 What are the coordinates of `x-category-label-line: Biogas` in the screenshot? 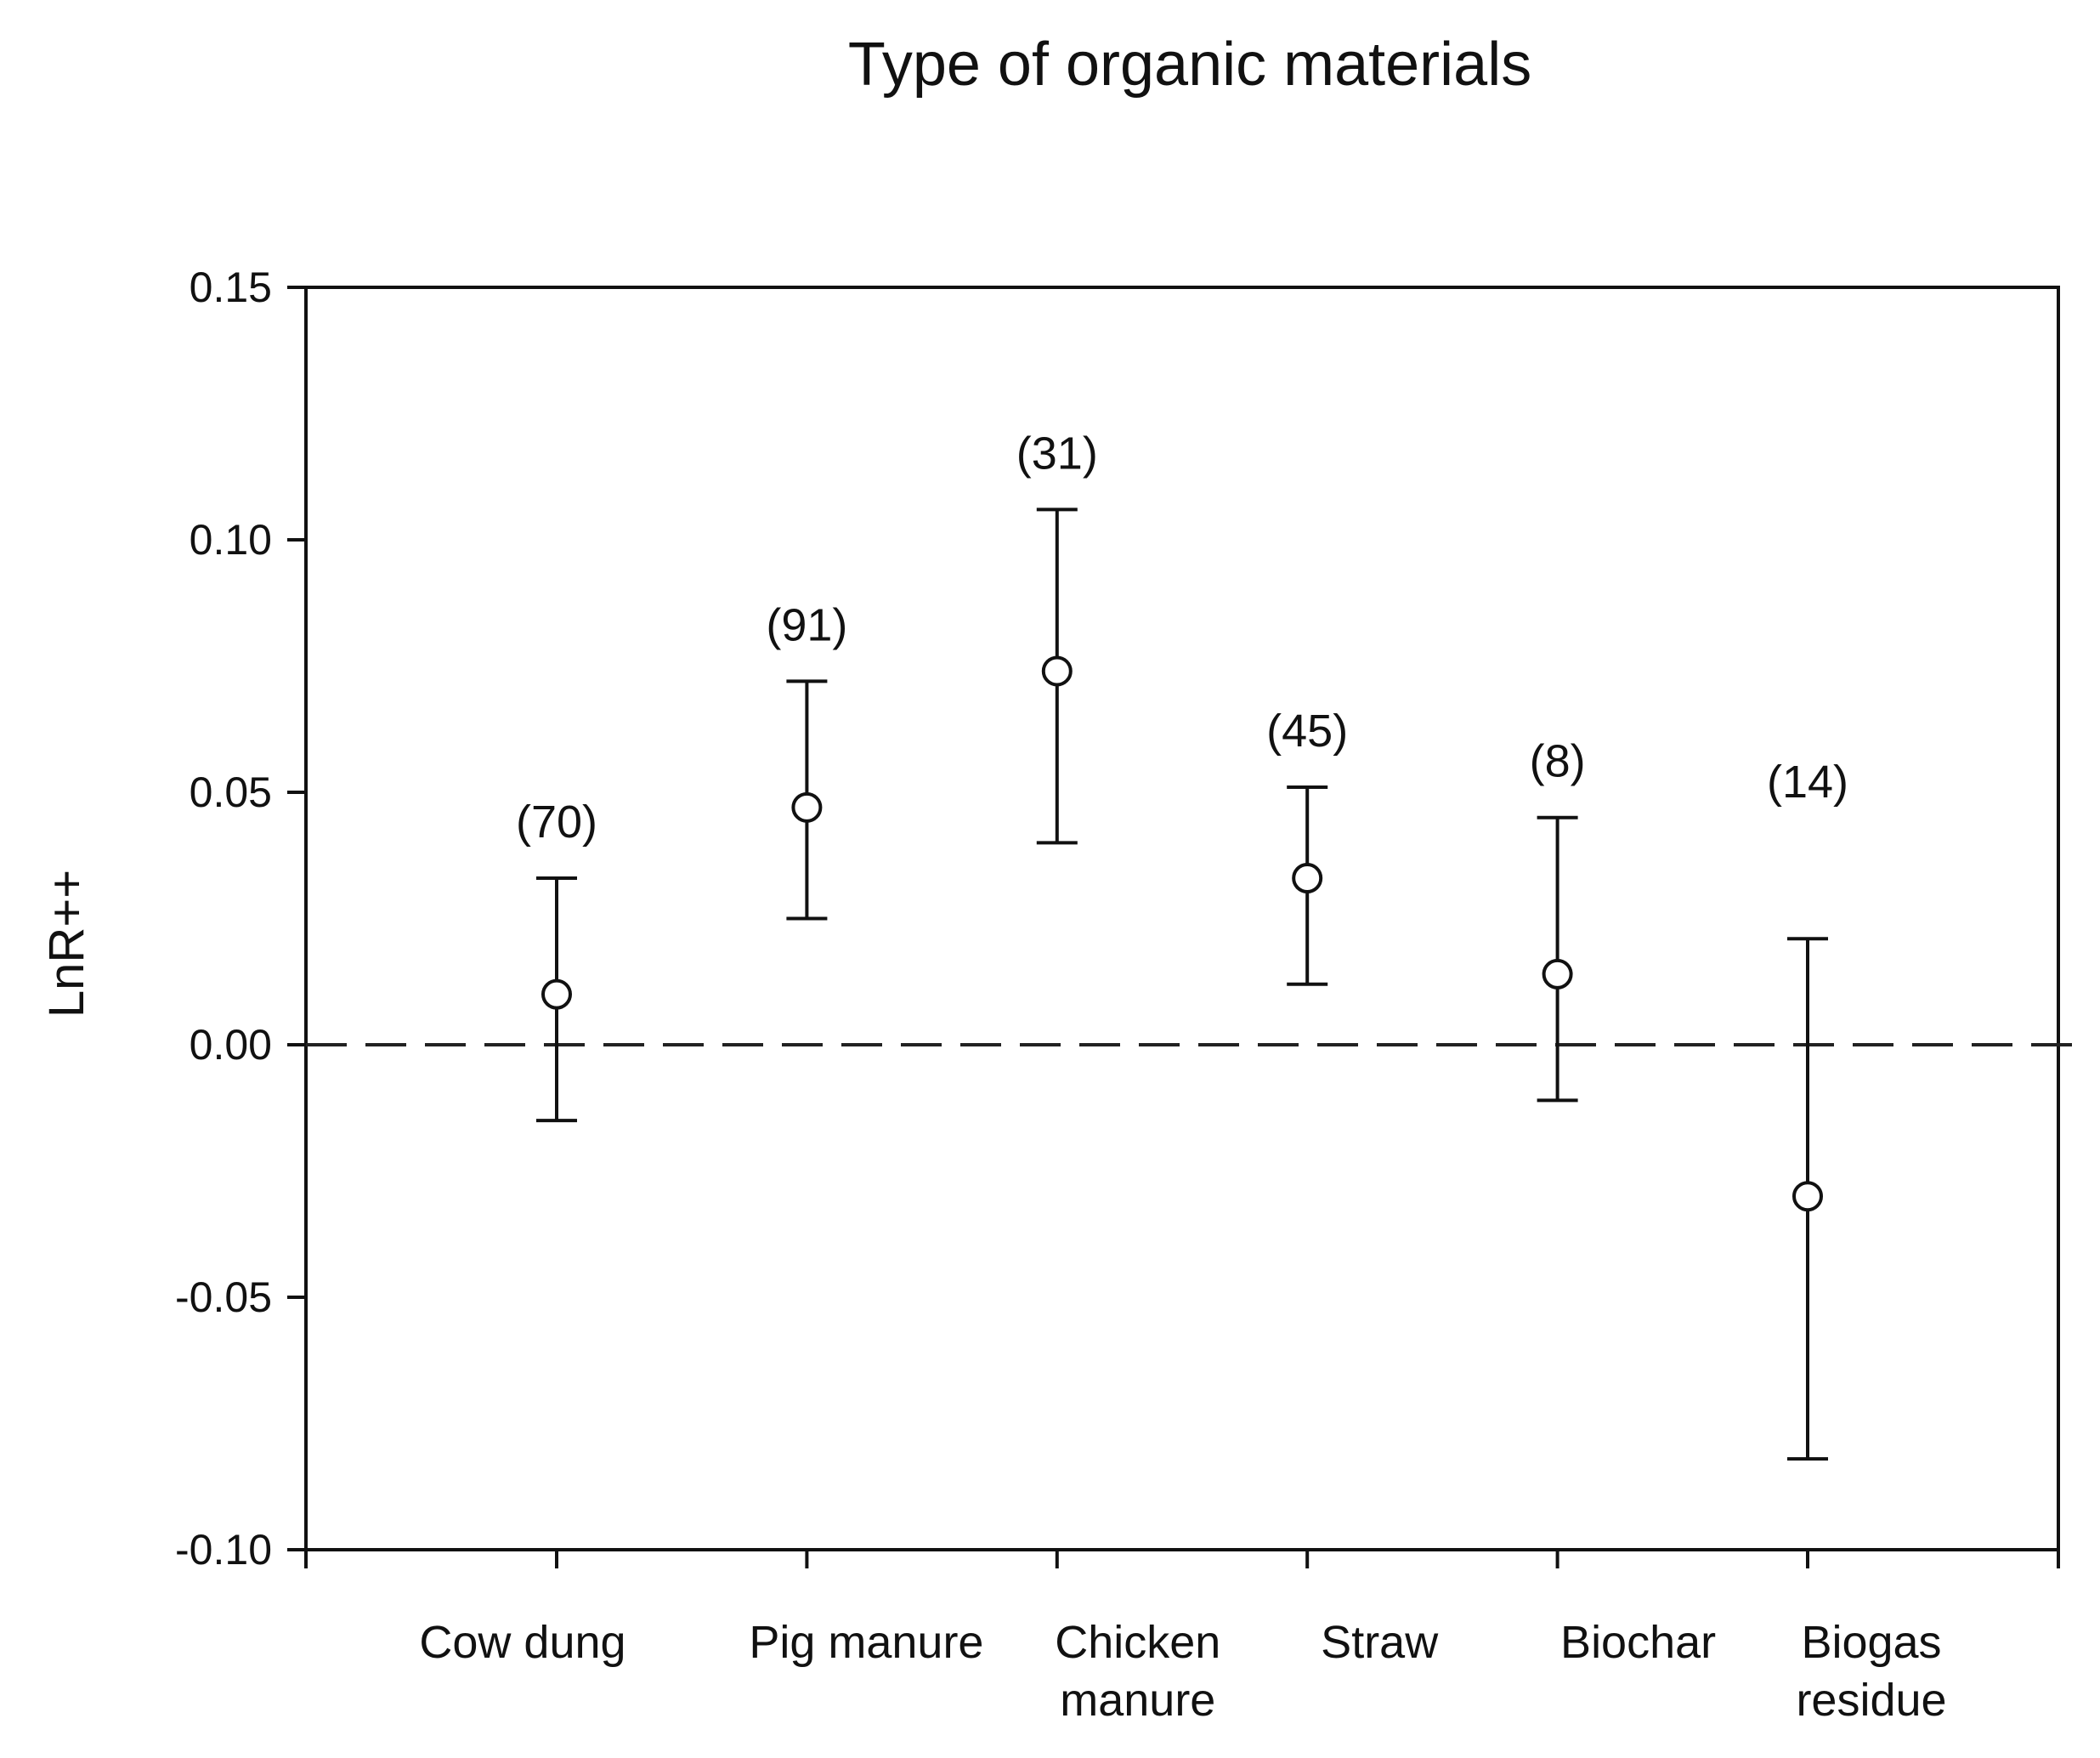 It's located at (1871, 1642).